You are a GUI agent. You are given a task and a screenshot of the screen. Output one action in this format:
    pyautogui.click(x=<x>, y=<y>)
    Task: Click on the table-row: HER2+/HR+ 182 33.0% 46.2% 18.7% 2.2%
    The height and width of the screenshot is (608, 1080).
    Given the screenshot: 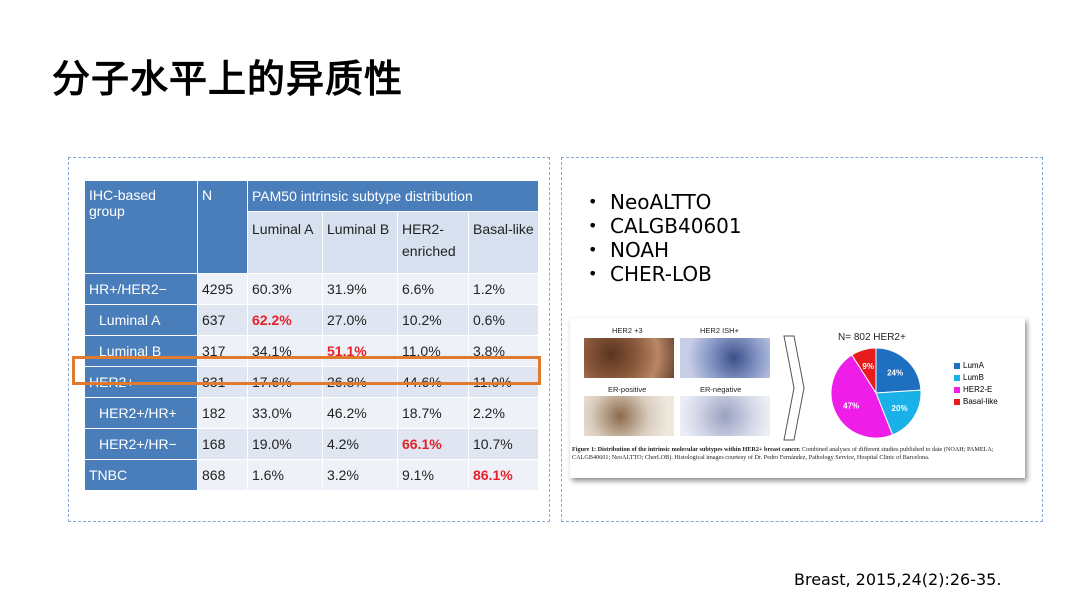 What is the action you would take?
    pyautogui.click(x=311, y=413)
    